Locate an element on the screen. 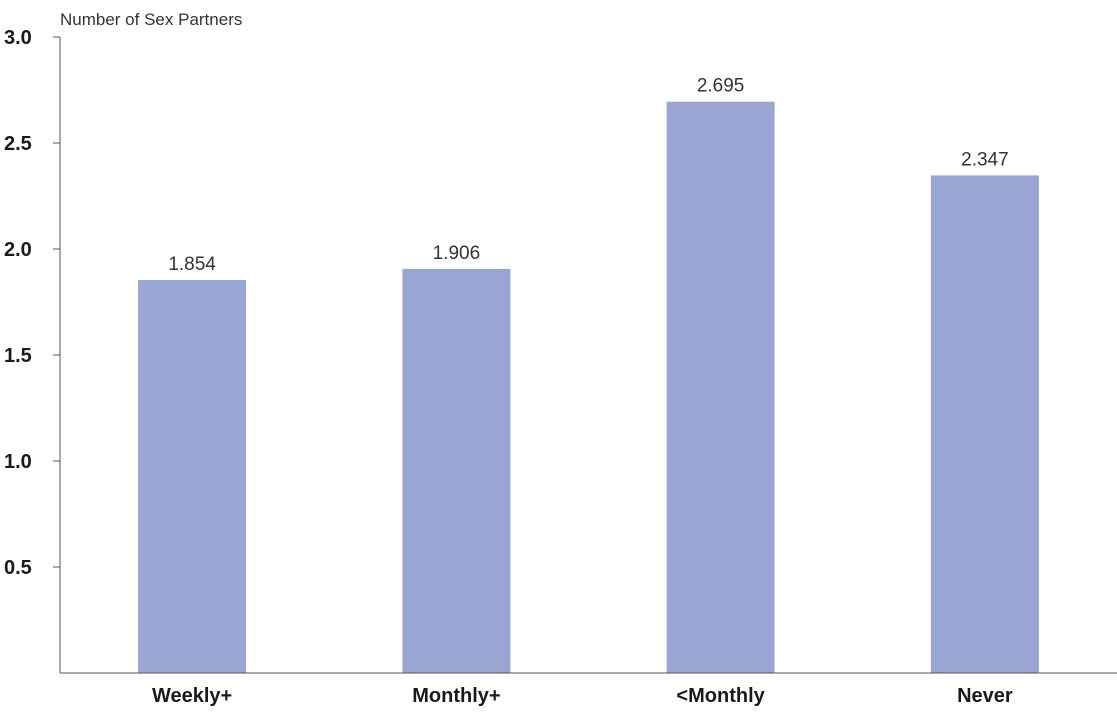 This screenshot has width=1117, height=713. y-ticks-group: 0.5 1.0 1.5 2.0 2.5 3.0 is located at coordinates (32, 303).